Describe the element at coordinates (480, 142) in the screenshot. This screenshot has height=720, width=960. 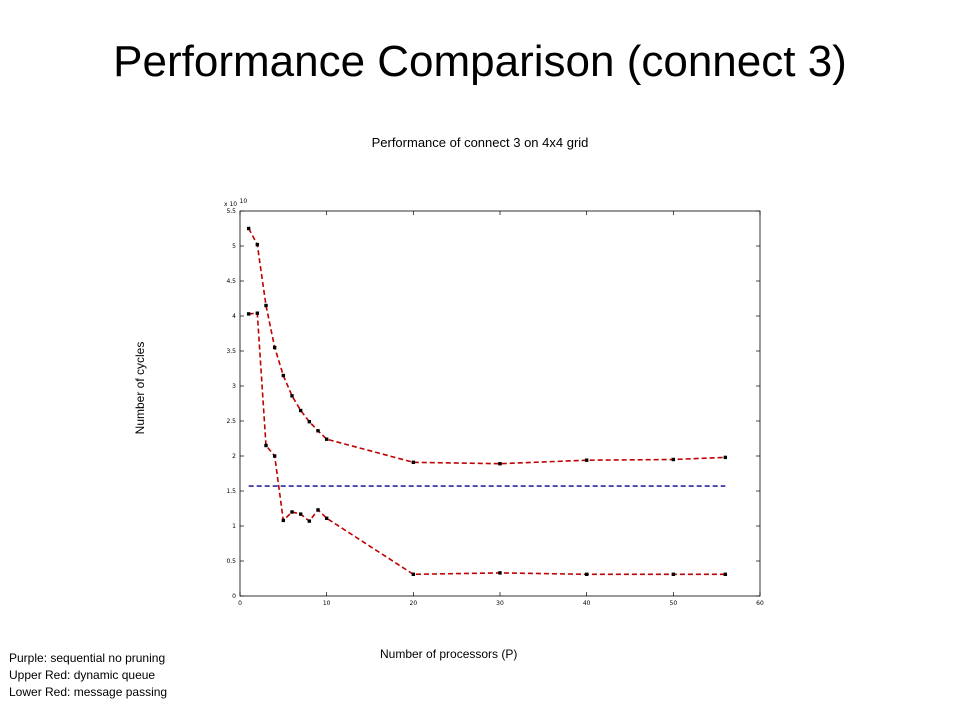
I see `chart-title: Performance of connect 3 on 4x4 grid` at that location.